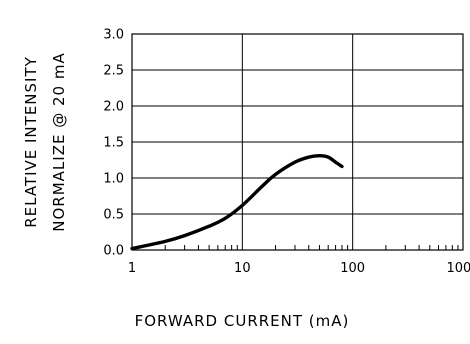 The image size is (470, 344). What do you see at coordinates (113, 71) in the screenshot?
I see `y-tick-label: 2.5` at bounding box center [113, 71].